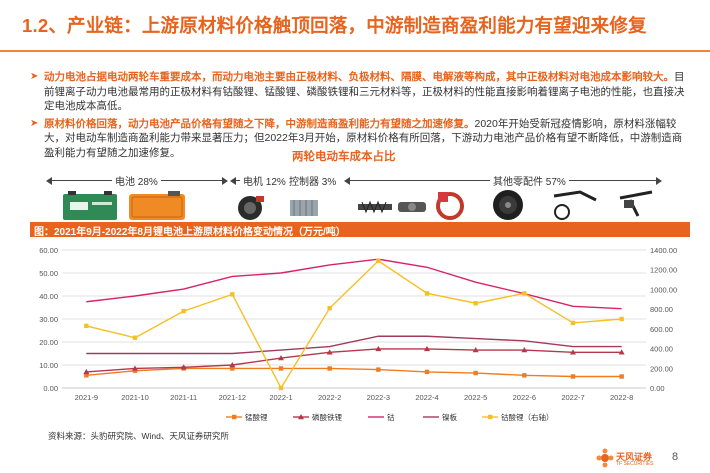 This screenshot has width=710, height=473. I want to click on battery-pack-icon, so click(90, 205).